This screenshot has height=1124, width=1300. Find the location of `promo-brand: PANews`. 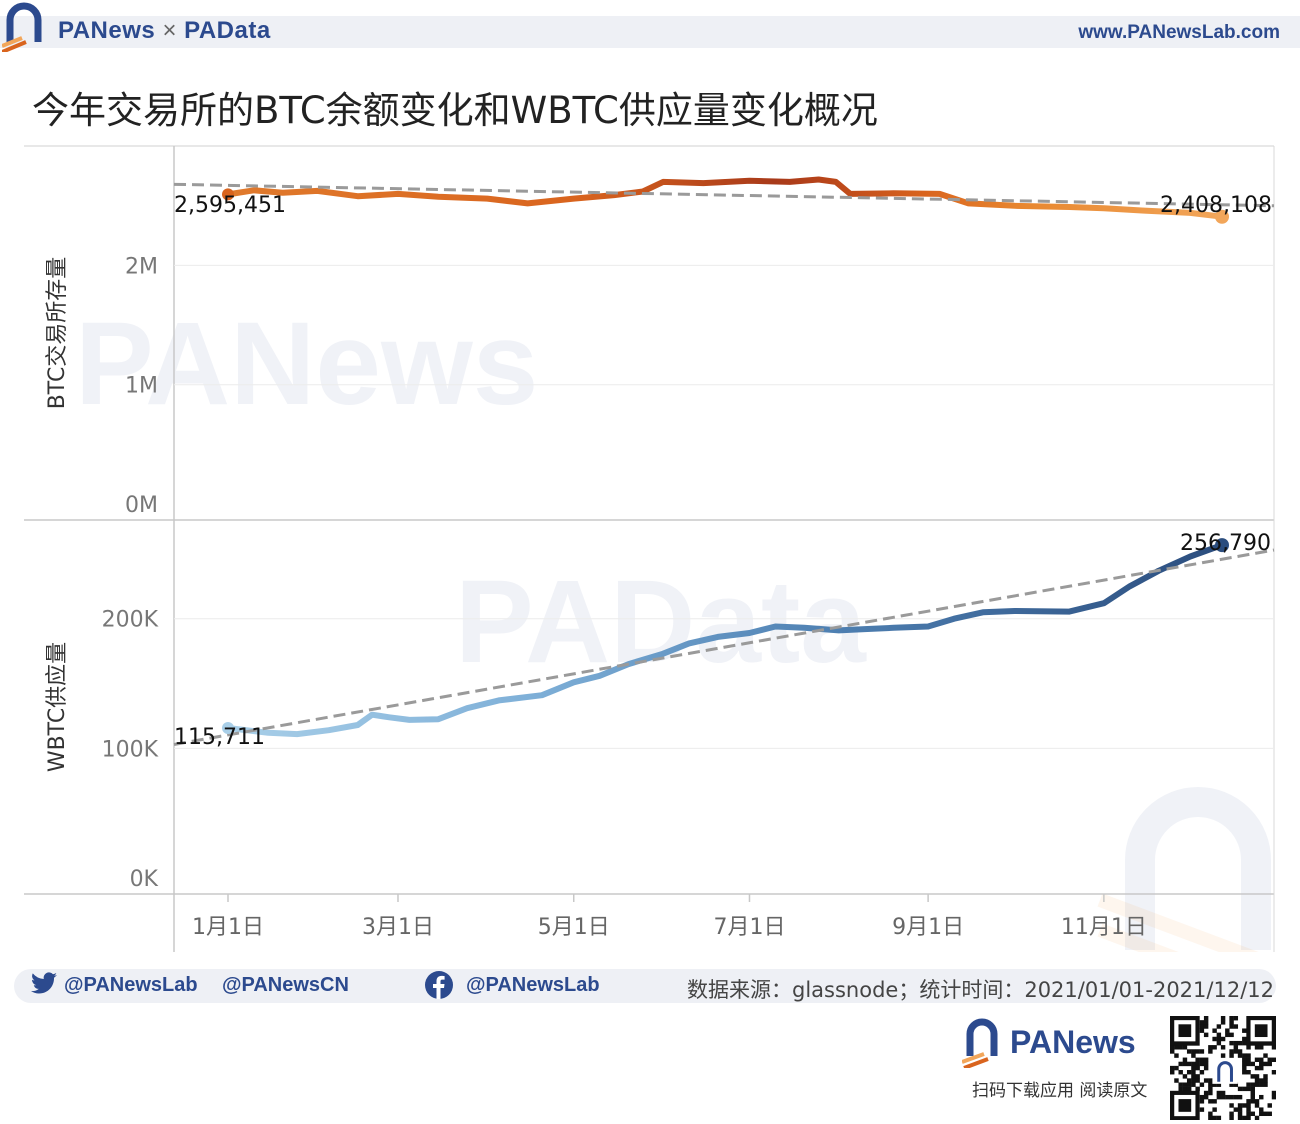

promo-brand: PANews is located at coordinates (1073, 1042).